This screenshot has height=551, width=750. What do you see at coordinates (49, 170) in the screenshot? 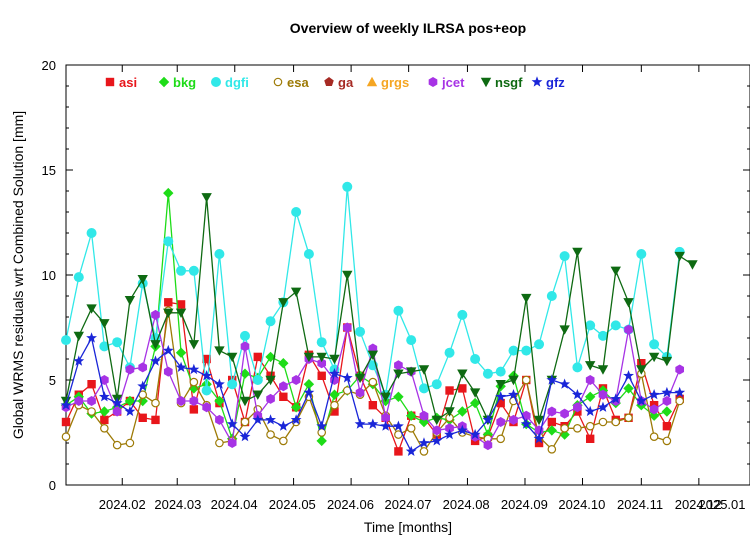
I see `y-tick-label: 15` at bounding box center [49, 170].